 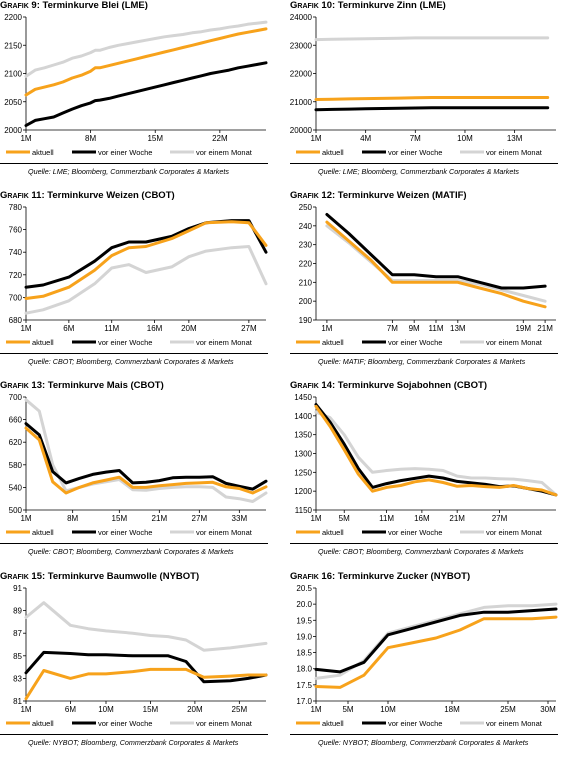 I want to click on y-tick-label: 740, so click(x=16, y=252).